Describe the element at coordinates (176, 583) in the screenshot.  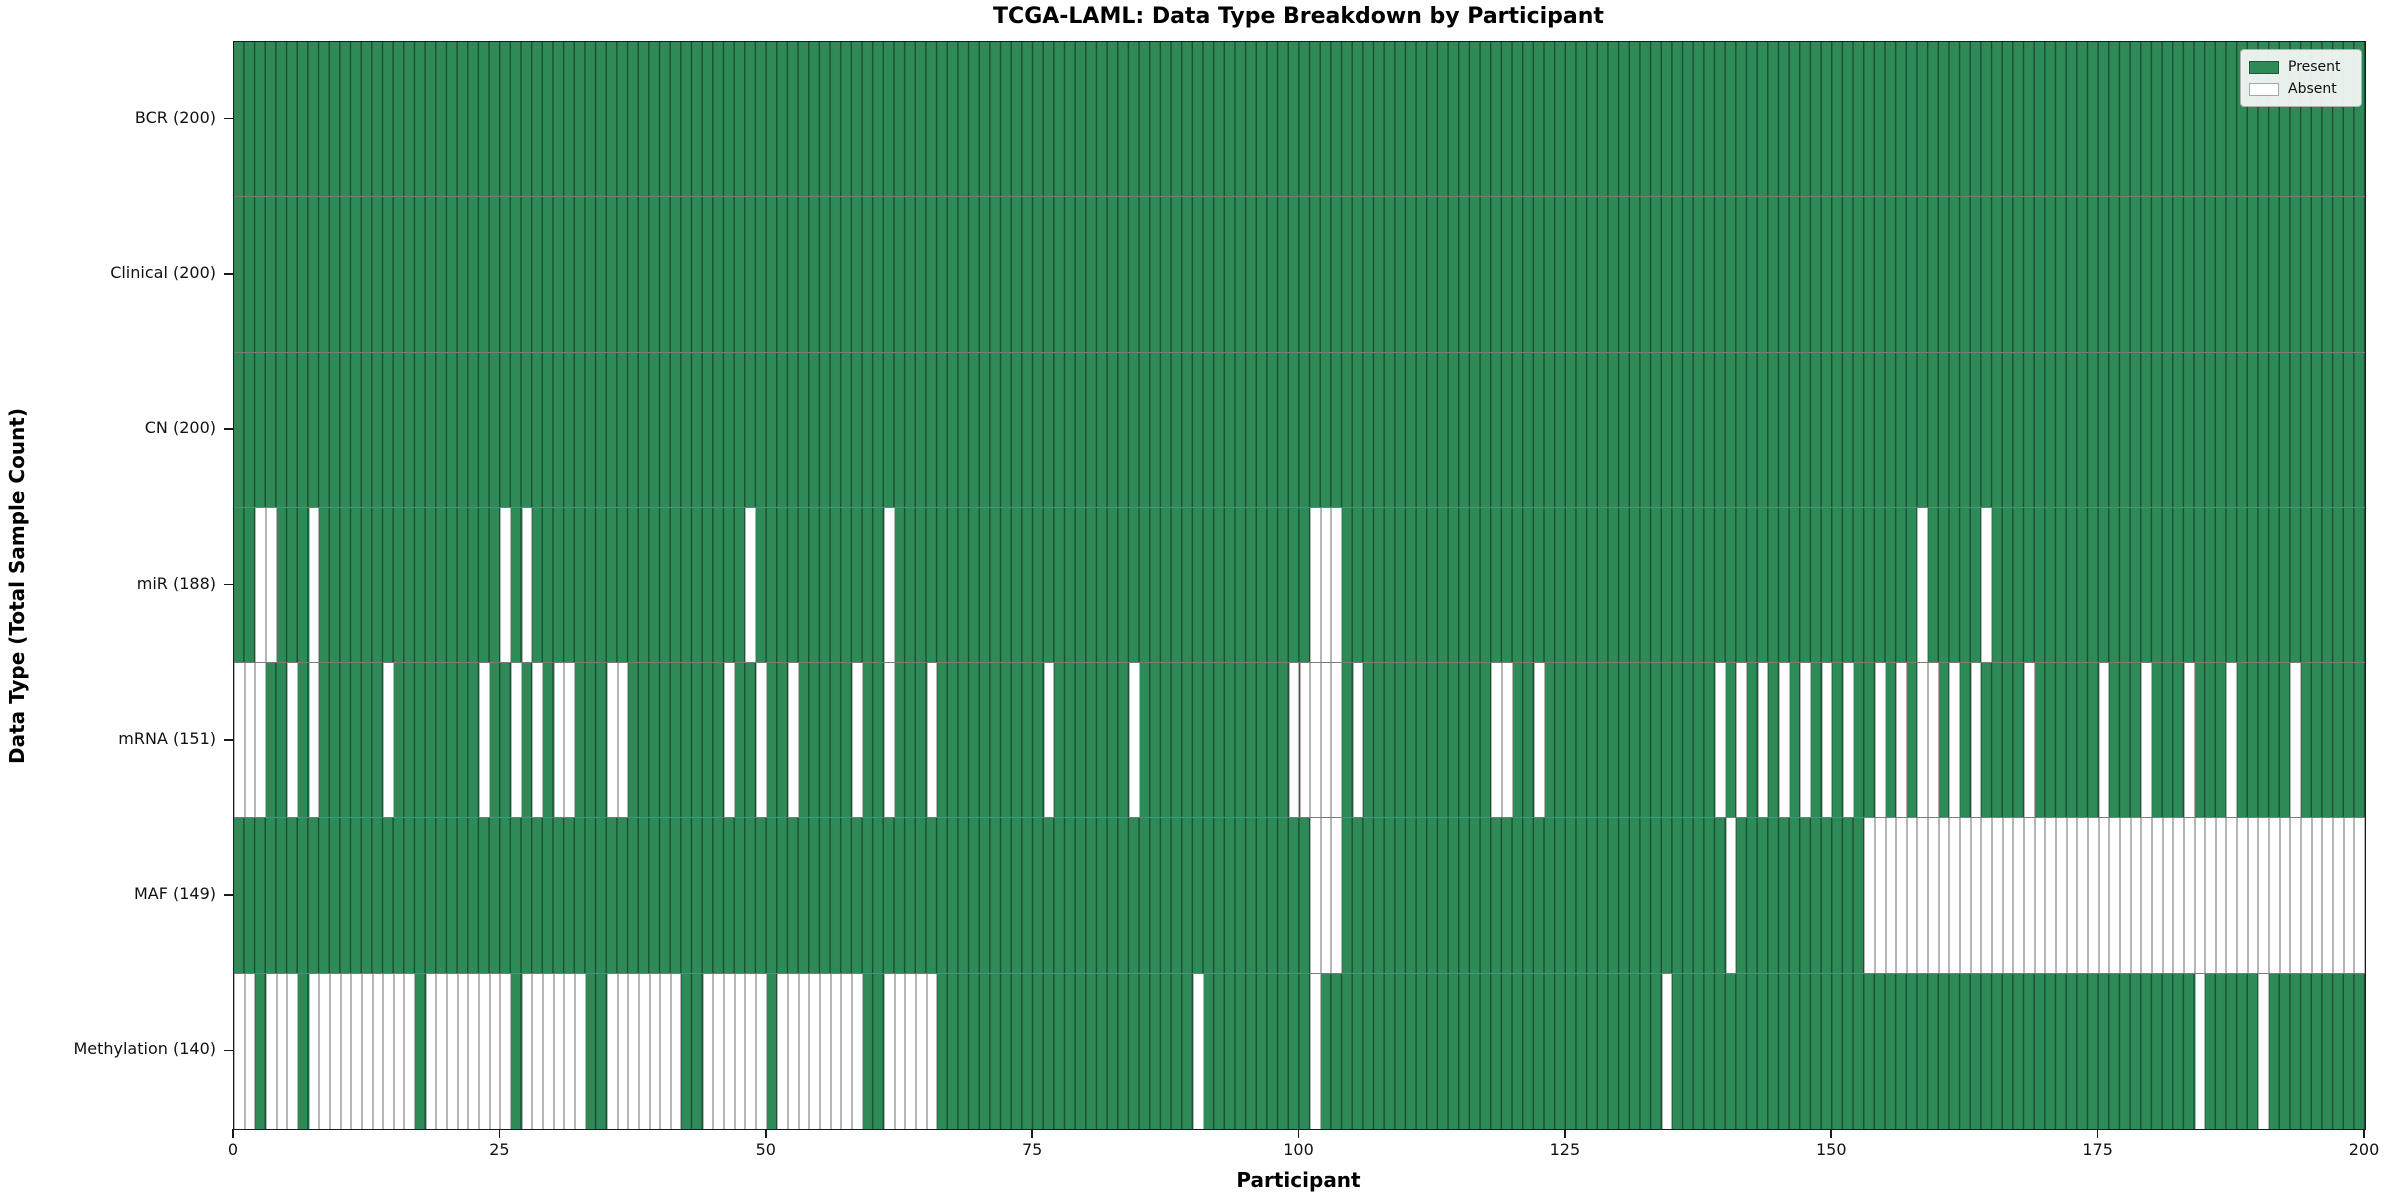
I see `y-tick-label-mir: miR (188)` at that location.